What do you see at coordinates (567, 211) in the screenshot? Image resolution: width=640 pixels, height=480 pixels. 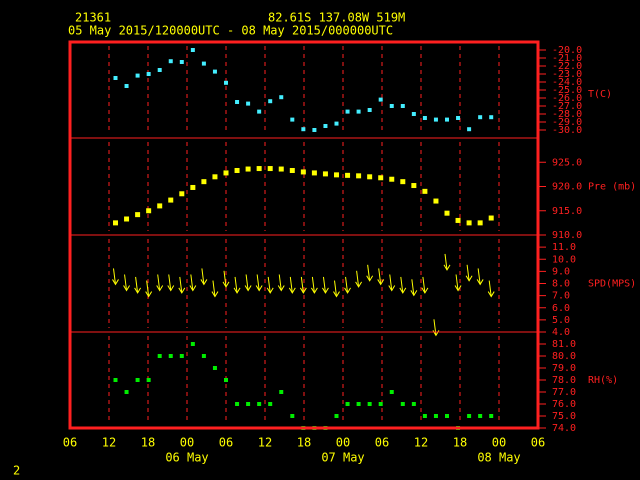 I see `y-tick-label: 915.0` at bounding box center [567, 211].